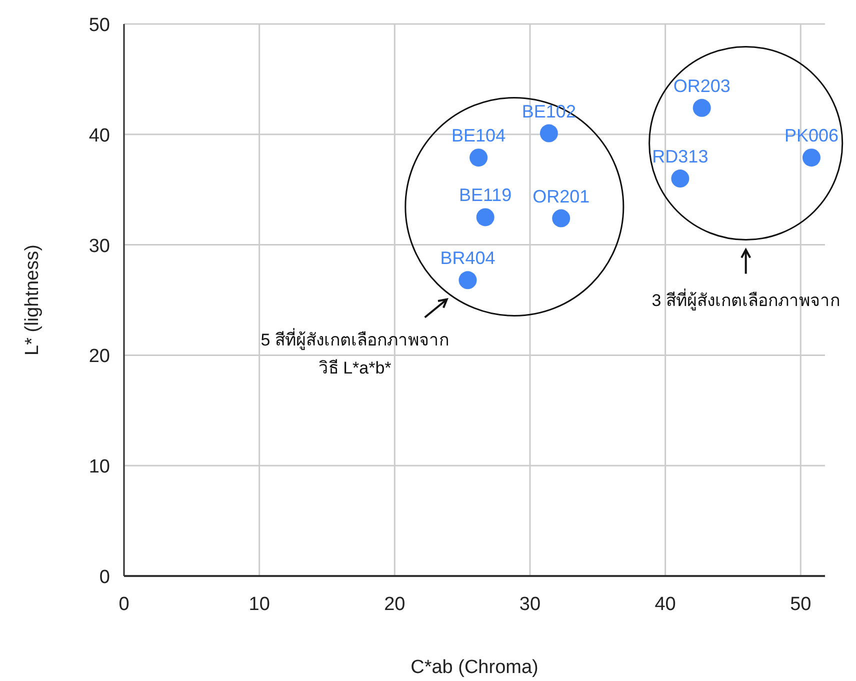 The image size is (856, 681). I want to click on series-label: BE119, so click(485, 195).